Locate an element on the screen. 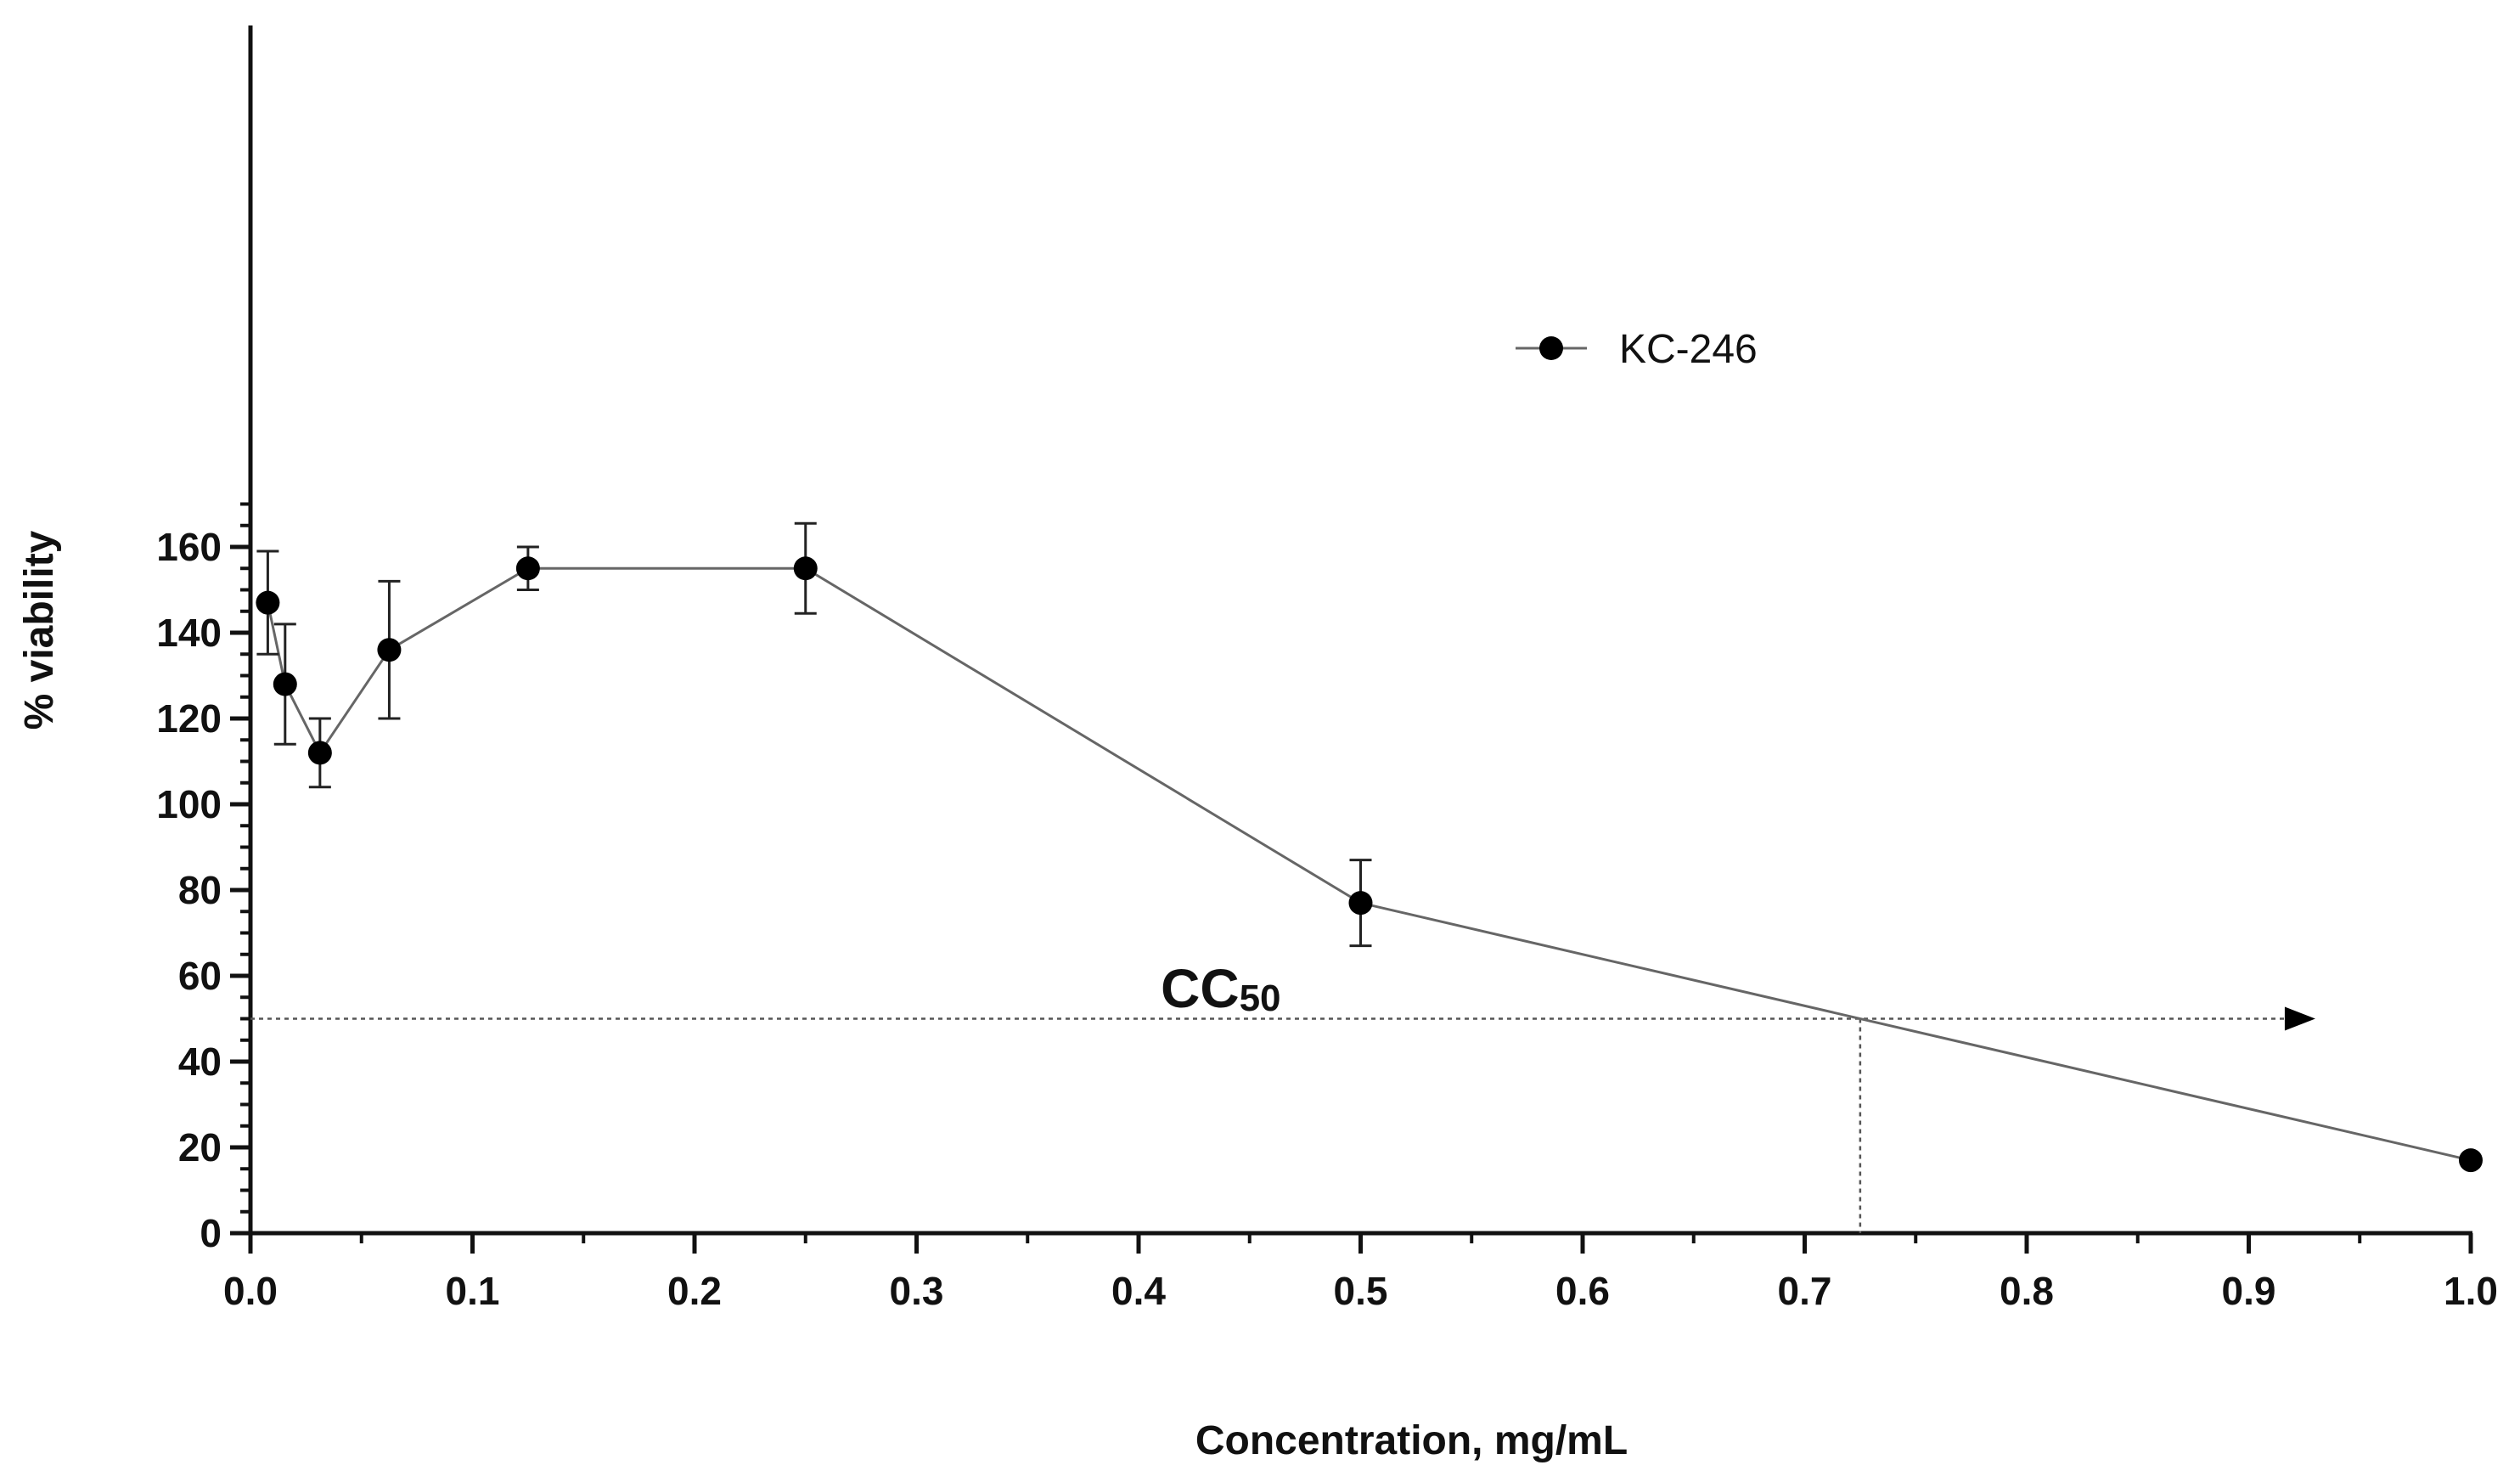 Image resolution: width=2520 pixels, height=1482 pixels. y-tick-label: 0 is located at coordinates (211, 1233).